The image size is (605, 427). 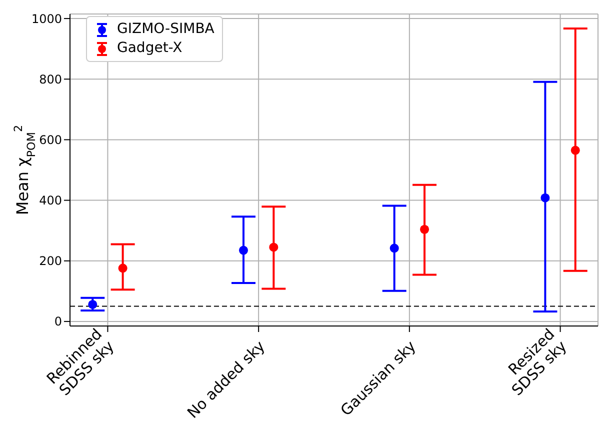 I want to click on y-tick-label: 0, so click(x=58, y=321).